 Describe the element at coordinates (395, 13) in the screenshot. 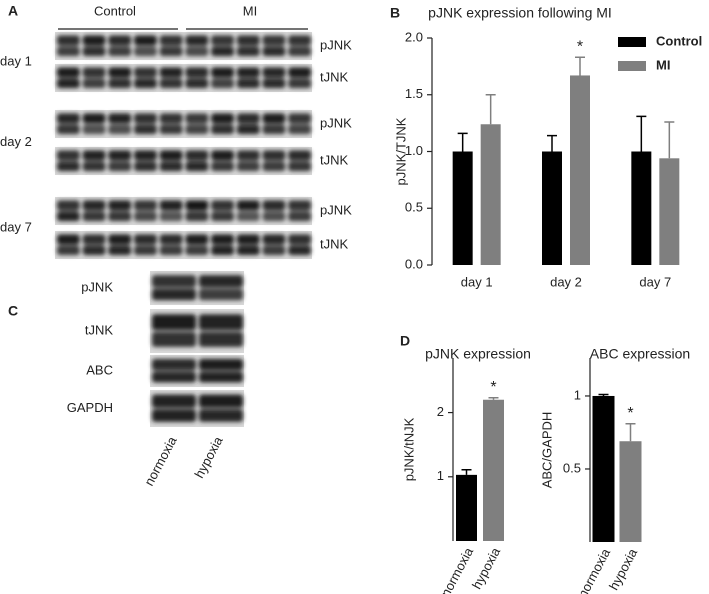

I see `panel-label: B` at that location.